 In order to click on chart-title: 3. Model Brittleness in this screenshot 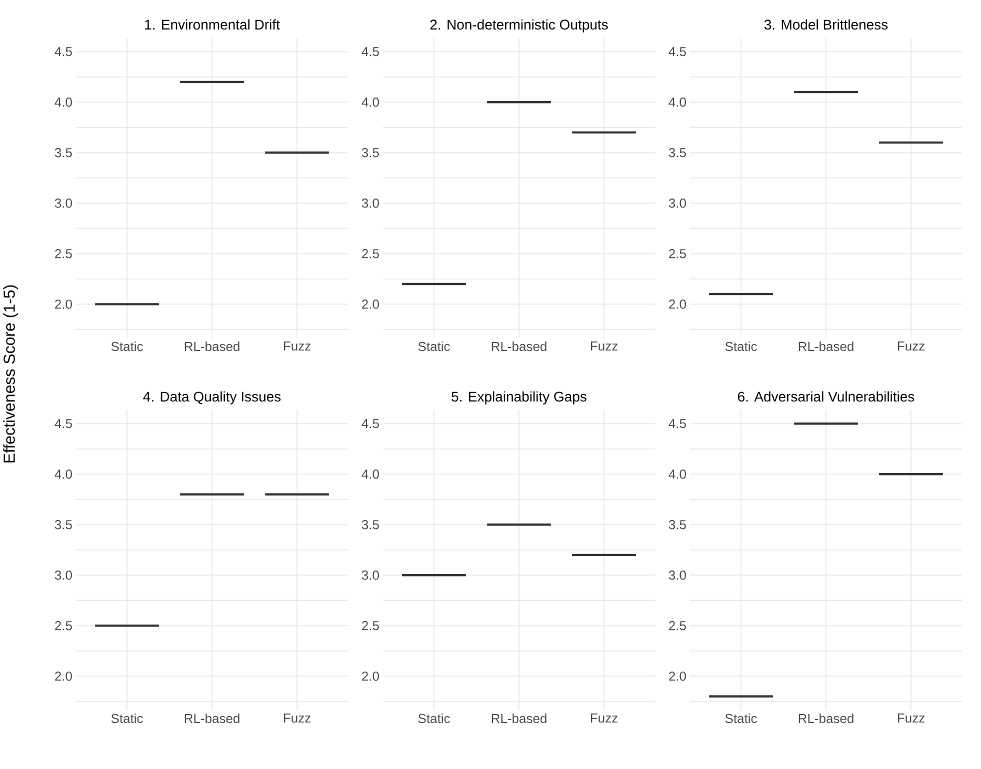, I will do `click(826, 24)`.